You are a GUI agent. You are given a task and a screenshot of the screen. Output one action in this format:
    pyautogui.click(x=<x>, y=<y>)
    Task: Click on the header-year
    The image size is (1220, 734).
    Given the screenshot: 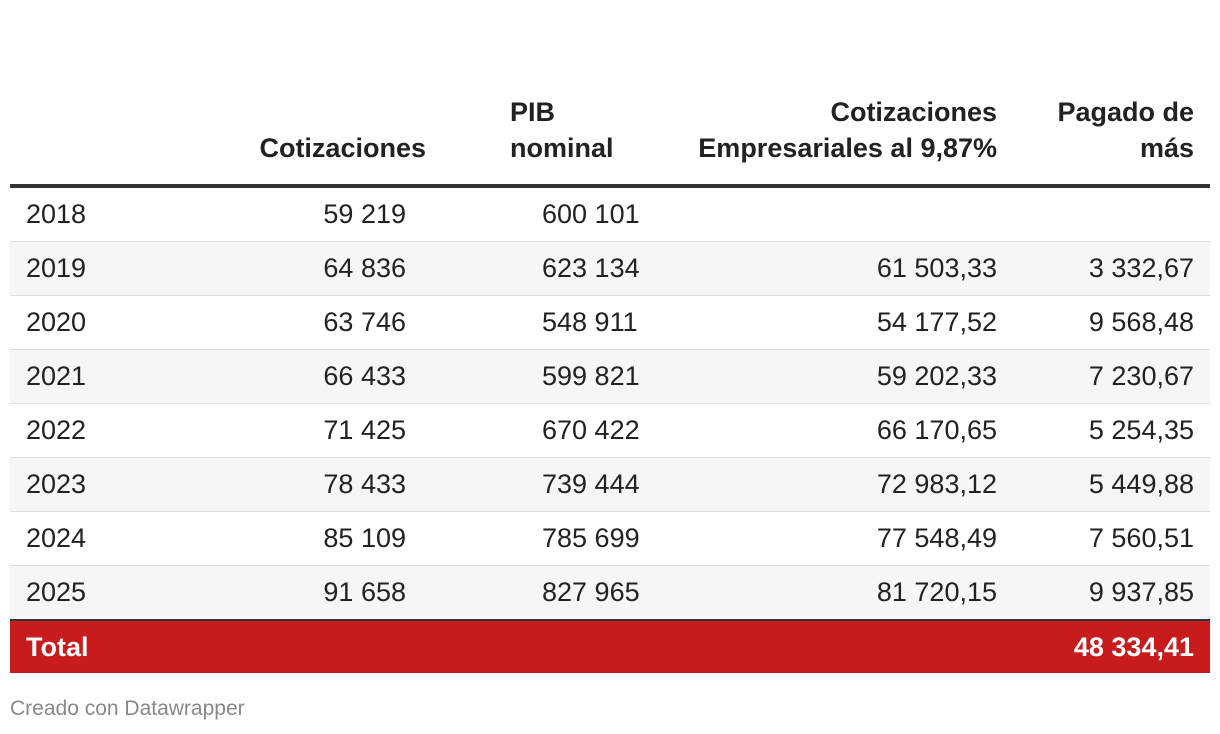 What is the action you would take?
    pyautogui.click(x=100, y=94)
    